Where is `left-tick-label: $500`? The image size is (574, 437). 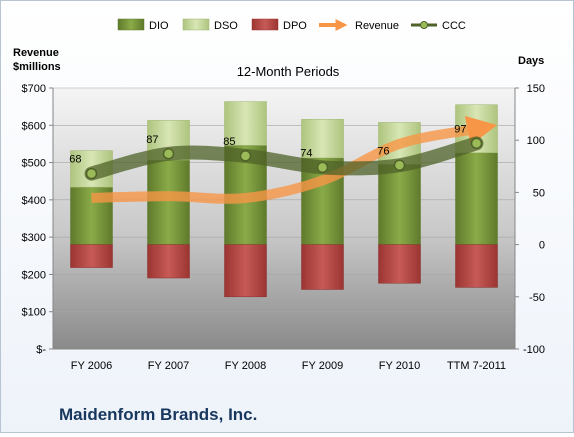
left-tick-label: $500 is located at coordinates (34, 164).